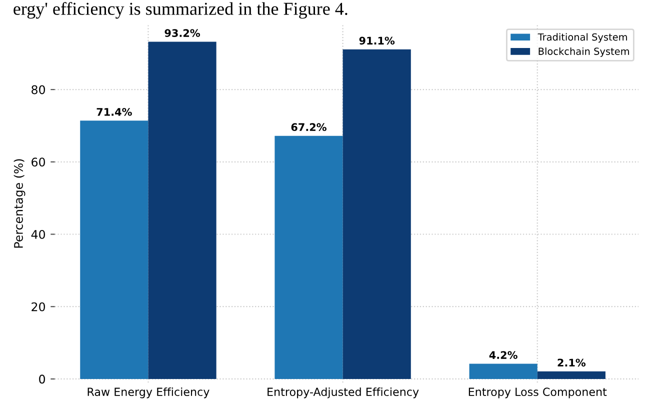 This screenshot has width=645, height=407. I want to click on legend-label: Blockchain System, so click(583, 52).